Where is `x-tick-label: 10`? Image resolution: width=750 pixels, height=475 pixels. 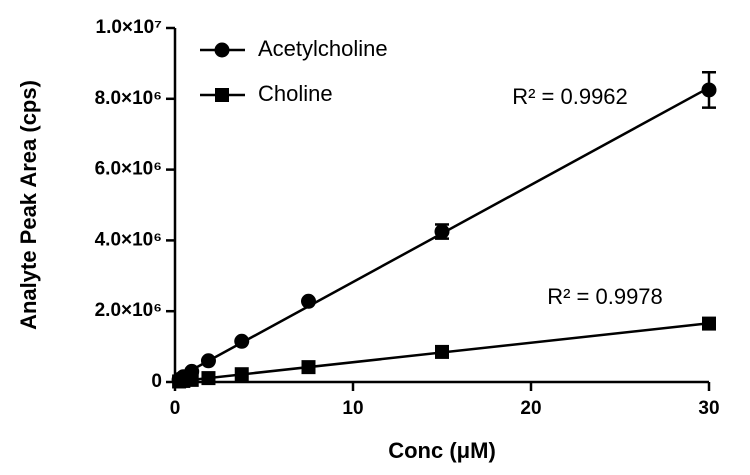
x-tick-label: 10 is located at coordinates (352, 408).